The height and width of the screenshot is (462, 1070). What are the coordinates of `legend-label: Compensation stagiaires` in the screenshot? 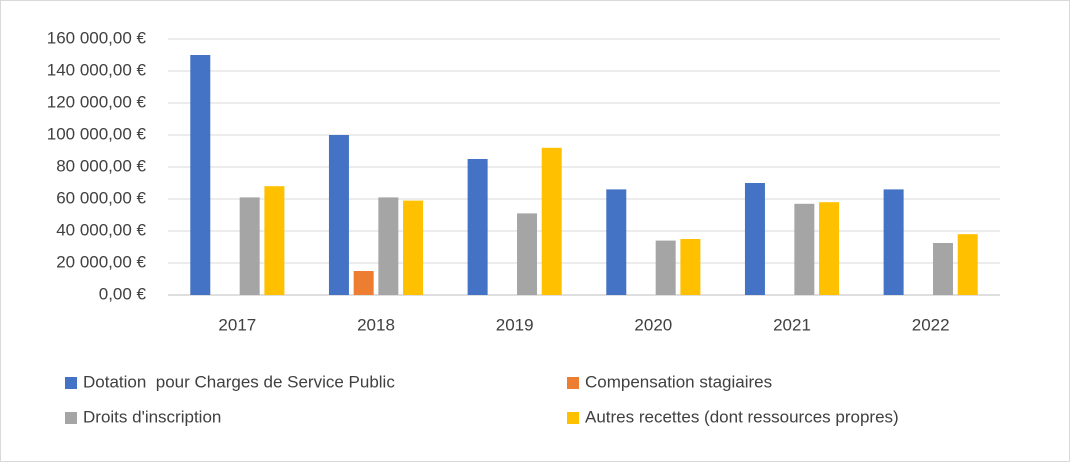 It's located at (678, 381).